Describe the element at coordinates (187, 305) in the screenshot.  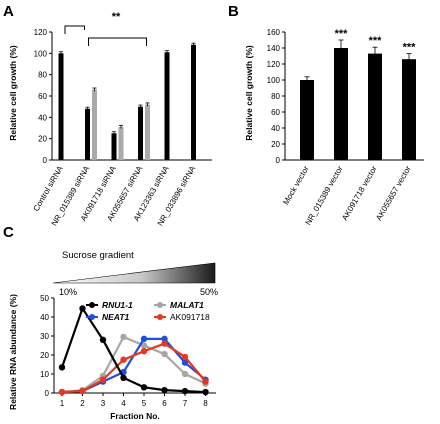
I see `chart-c-legend-label: MALAT1` at that location.